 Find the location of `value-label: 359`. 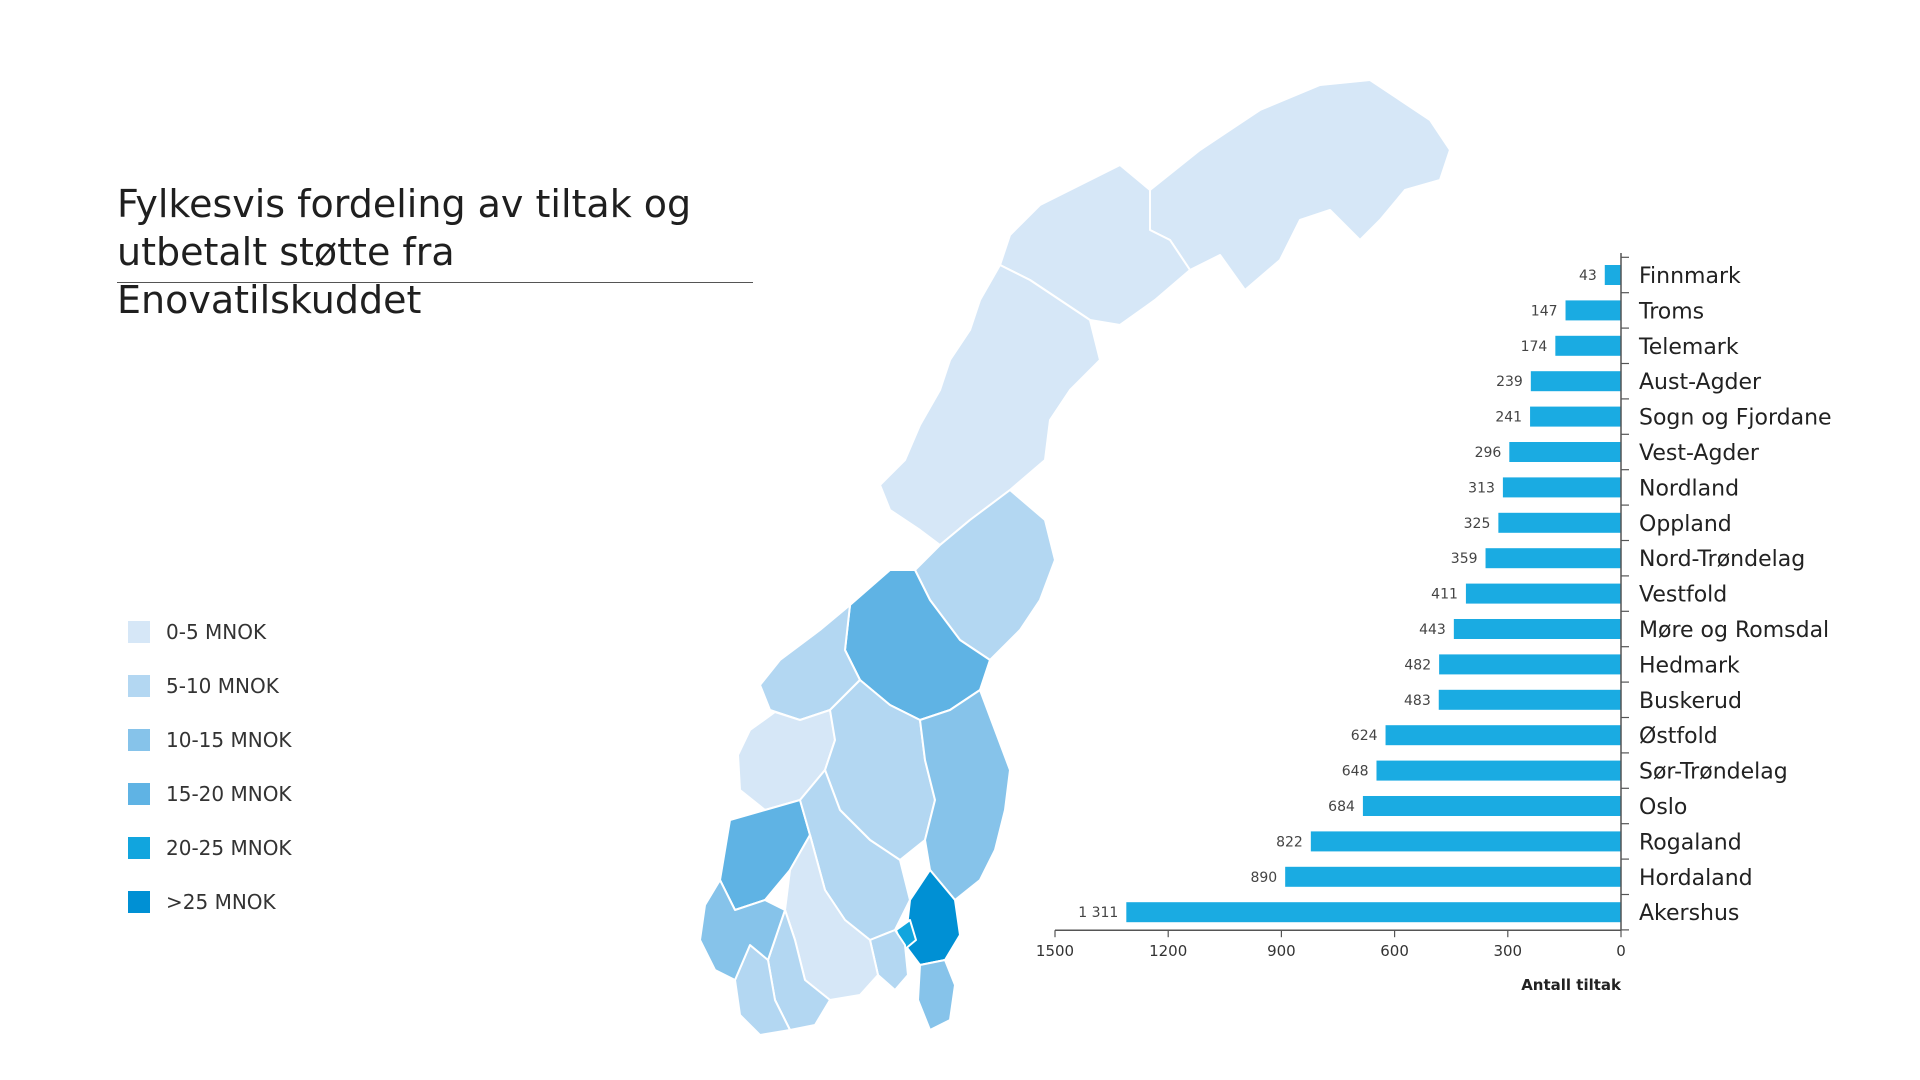

value-label: 359 is located at coordinates (1464, 559).